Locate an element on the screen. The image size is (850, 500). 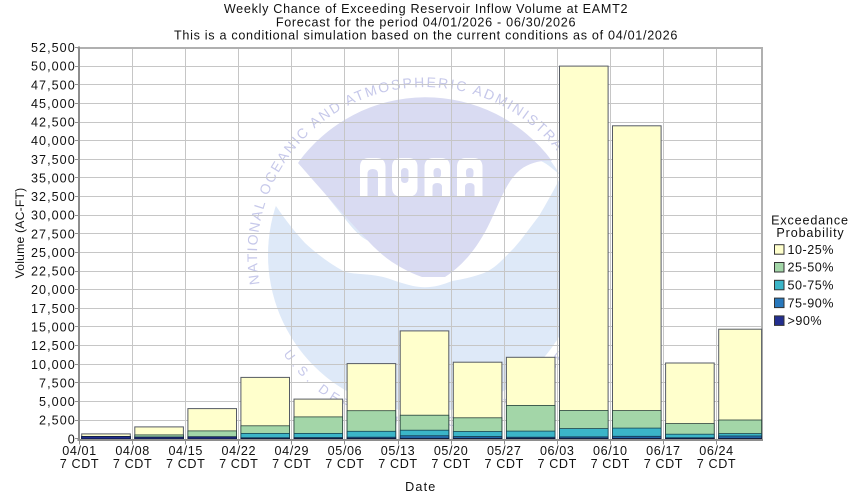
svg-text: 04/01 is located at coordinates (79, 451).